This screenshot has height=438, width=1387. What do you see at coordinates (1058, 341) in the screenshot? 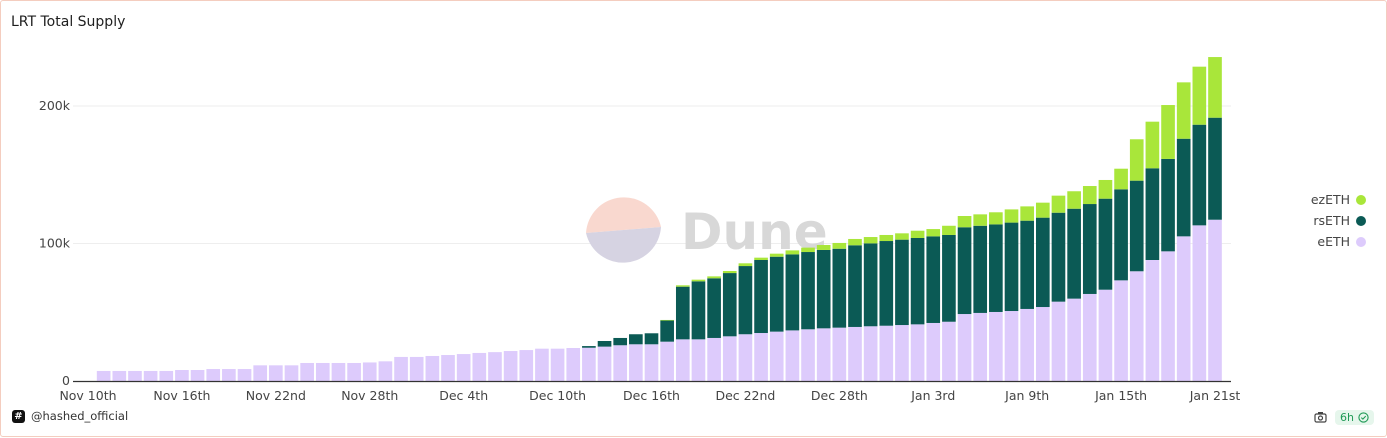
I see `bar-eeth: Jan 11 eETH: 57700` at bounding box center [1058, 341].